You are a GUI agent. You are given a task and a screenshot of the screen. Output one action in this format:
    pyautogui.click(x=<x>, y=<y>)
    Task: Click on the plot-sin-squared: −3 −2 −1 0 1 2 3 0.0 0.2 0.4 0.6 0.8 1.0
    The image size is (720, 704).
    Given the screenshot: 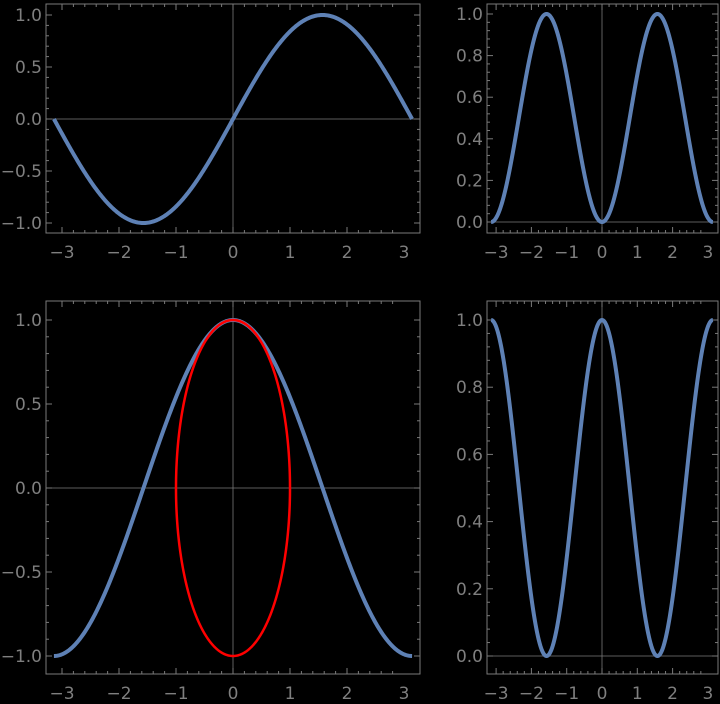 What is the action you would take?
    pyautogui.click(x=587, y=133)
    